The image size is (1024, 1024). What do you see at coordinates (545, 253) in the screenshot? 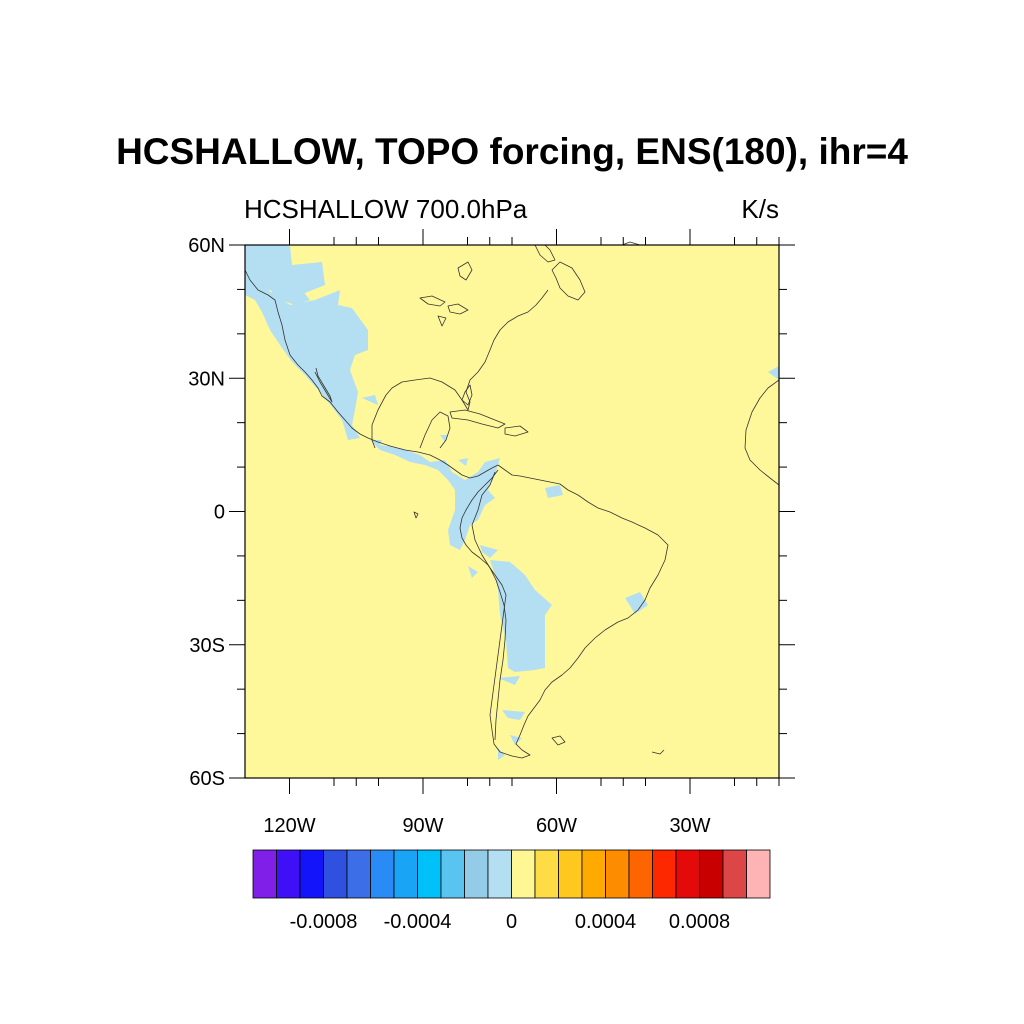
I see `coastline-labrador` at bounding box center [545, 253].